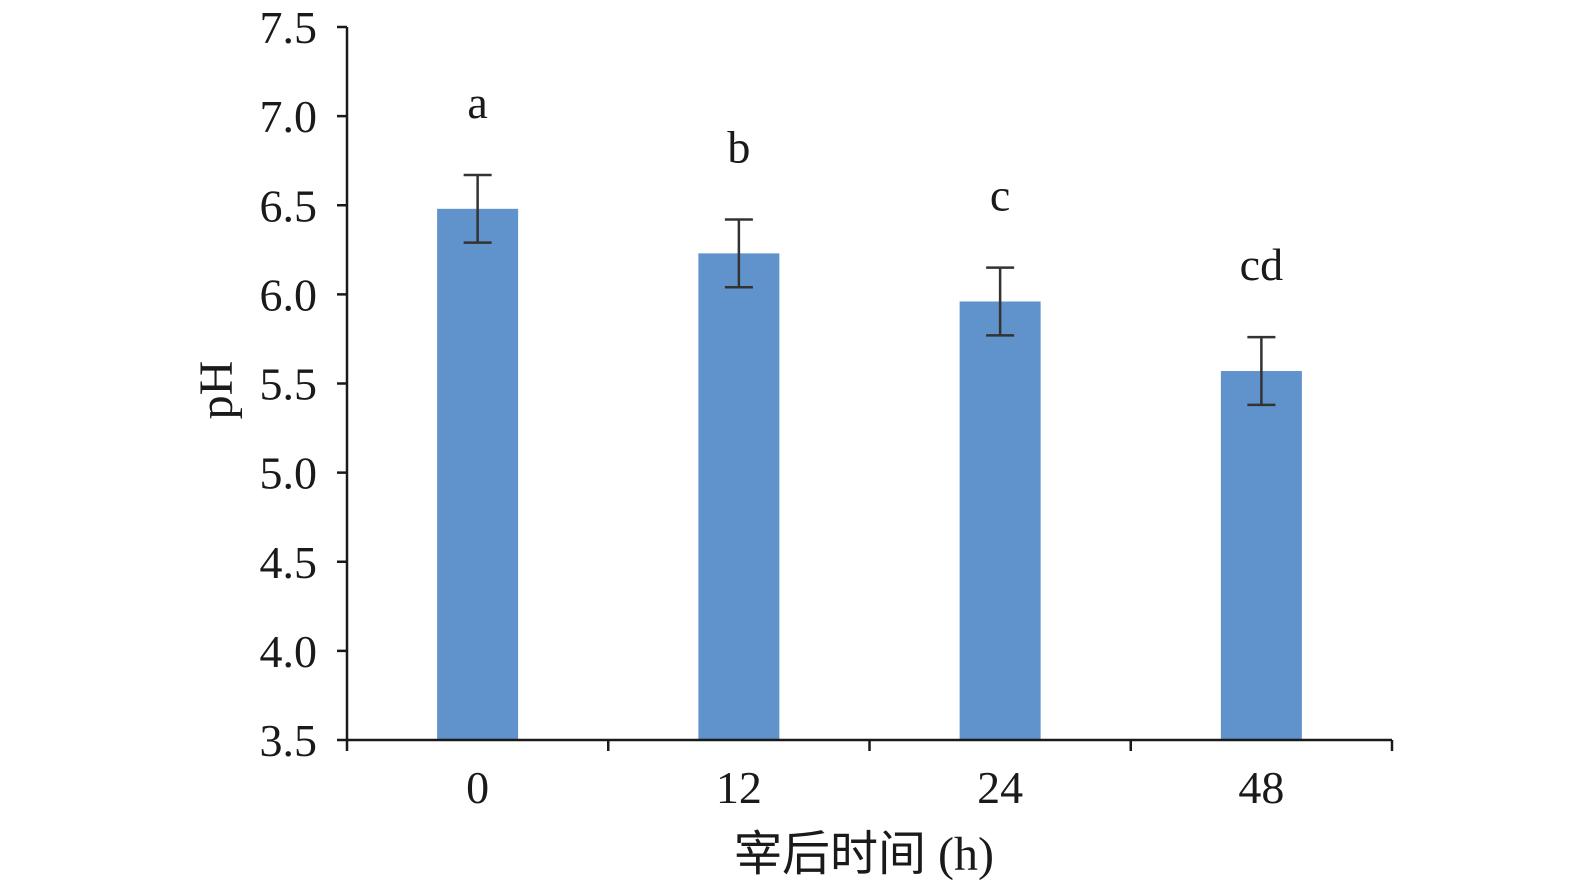 This screenshot has width=1575, height=892. Describe the element at coordinates (1261, 264) in the screenshot. I see `significance-label-48: cd` at that location.